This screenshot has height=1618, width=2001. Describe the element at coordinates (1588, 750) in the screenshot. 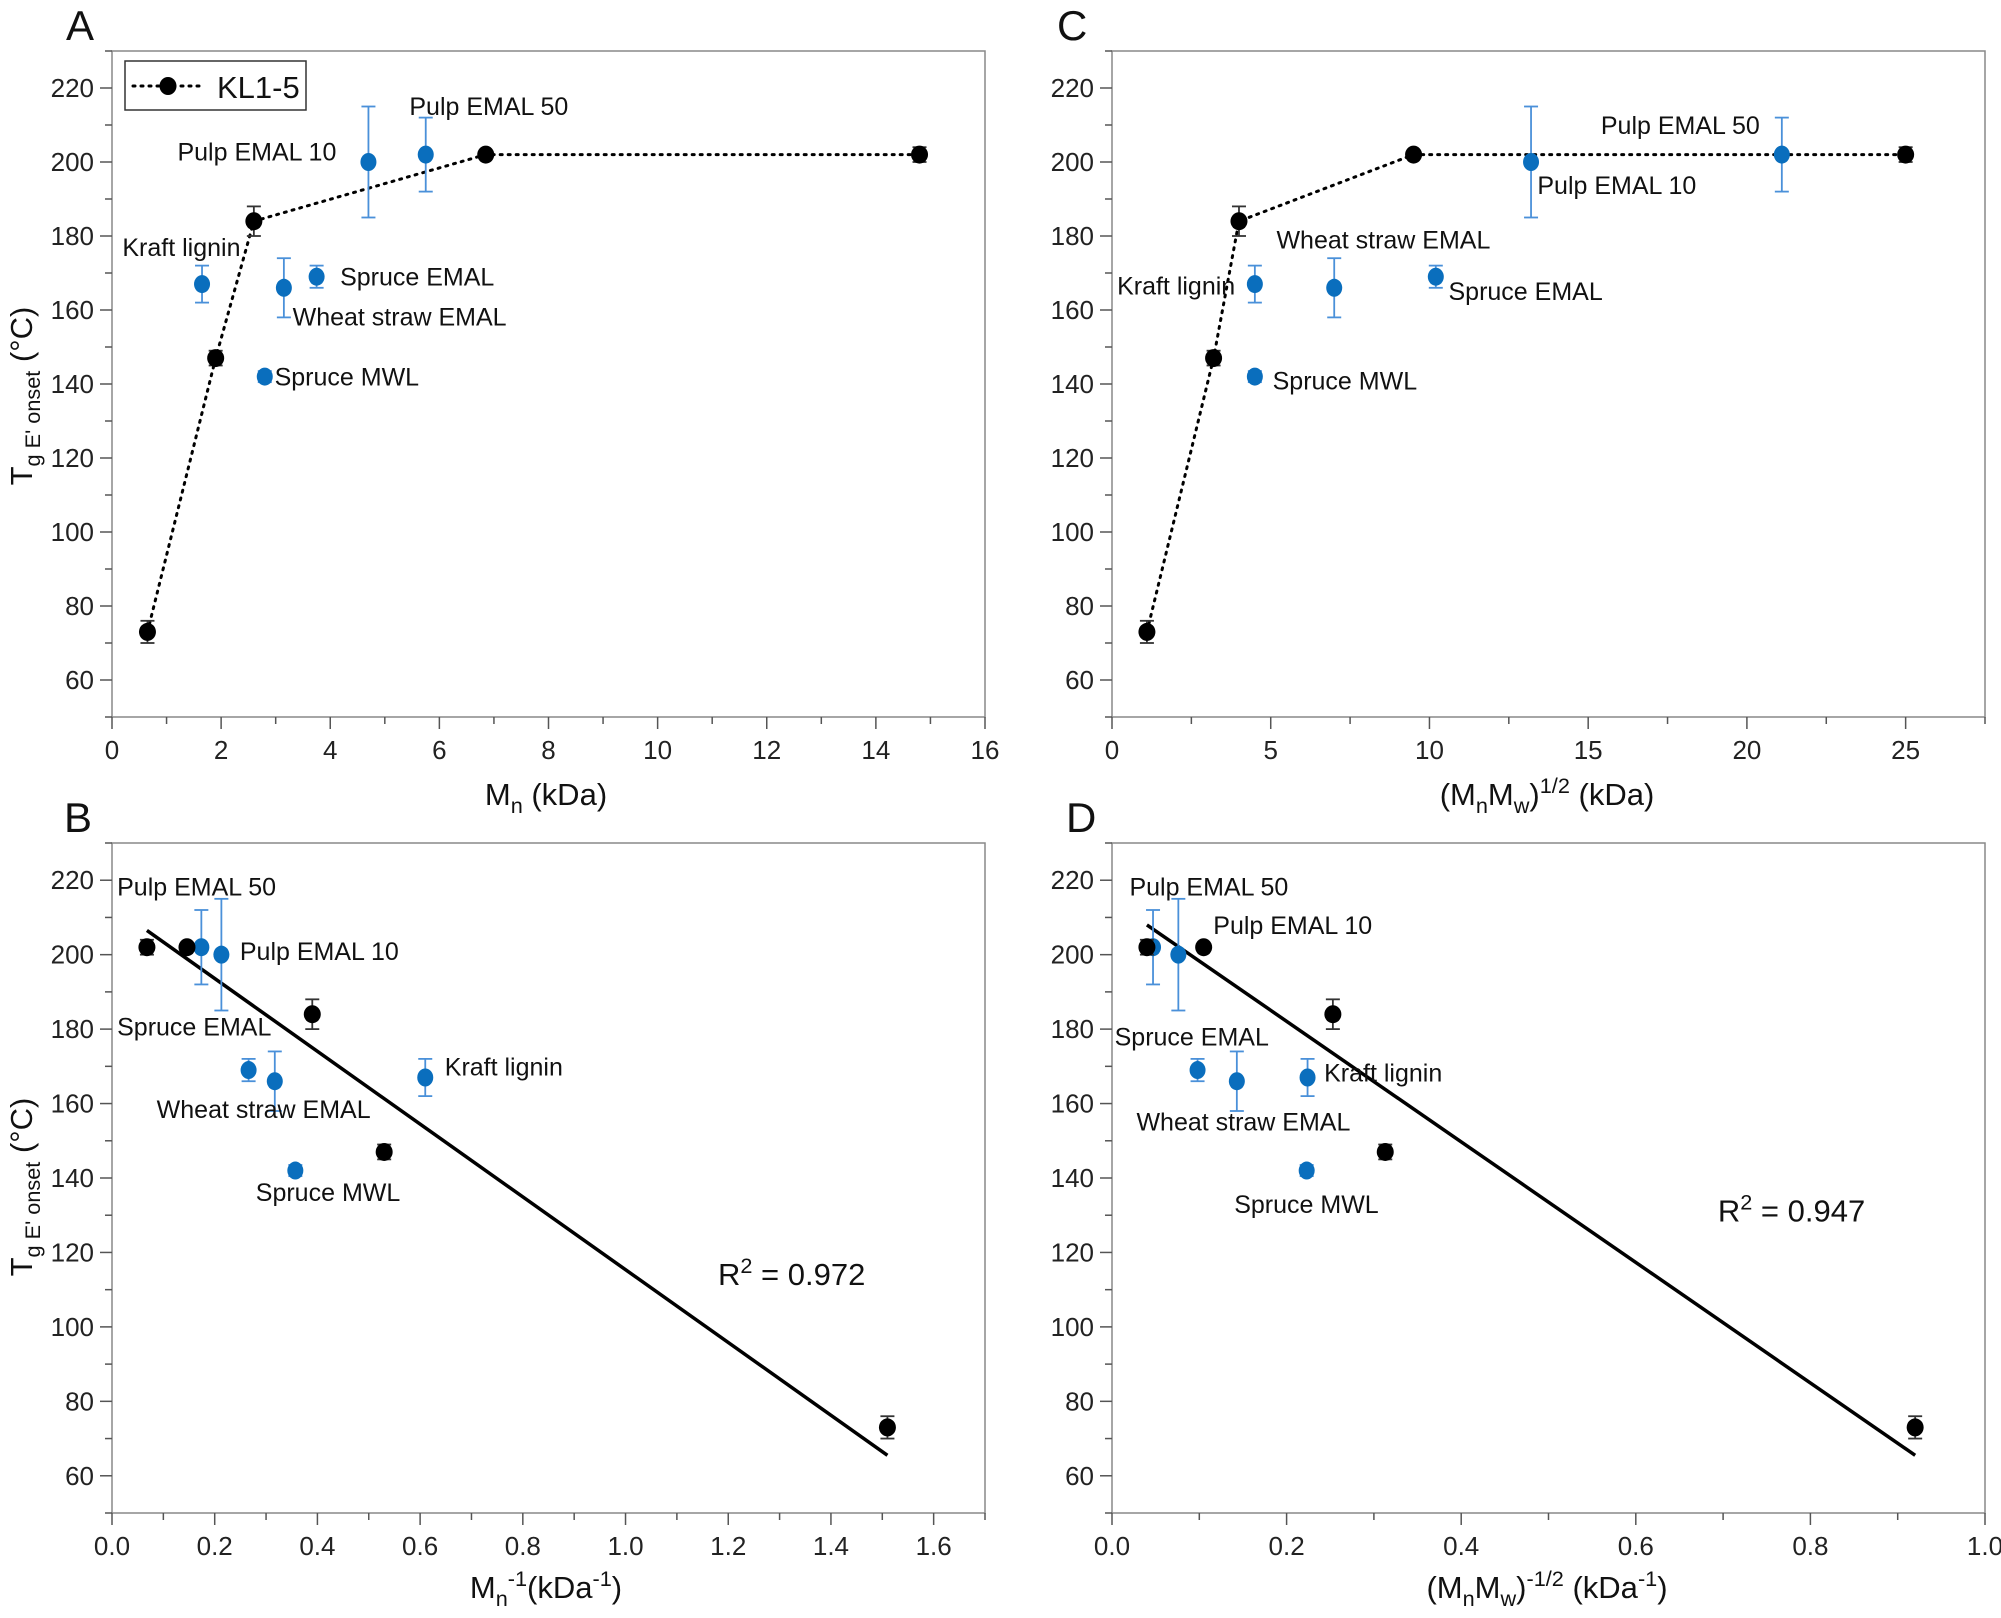

I see `x-tick-label: 15` at that location.